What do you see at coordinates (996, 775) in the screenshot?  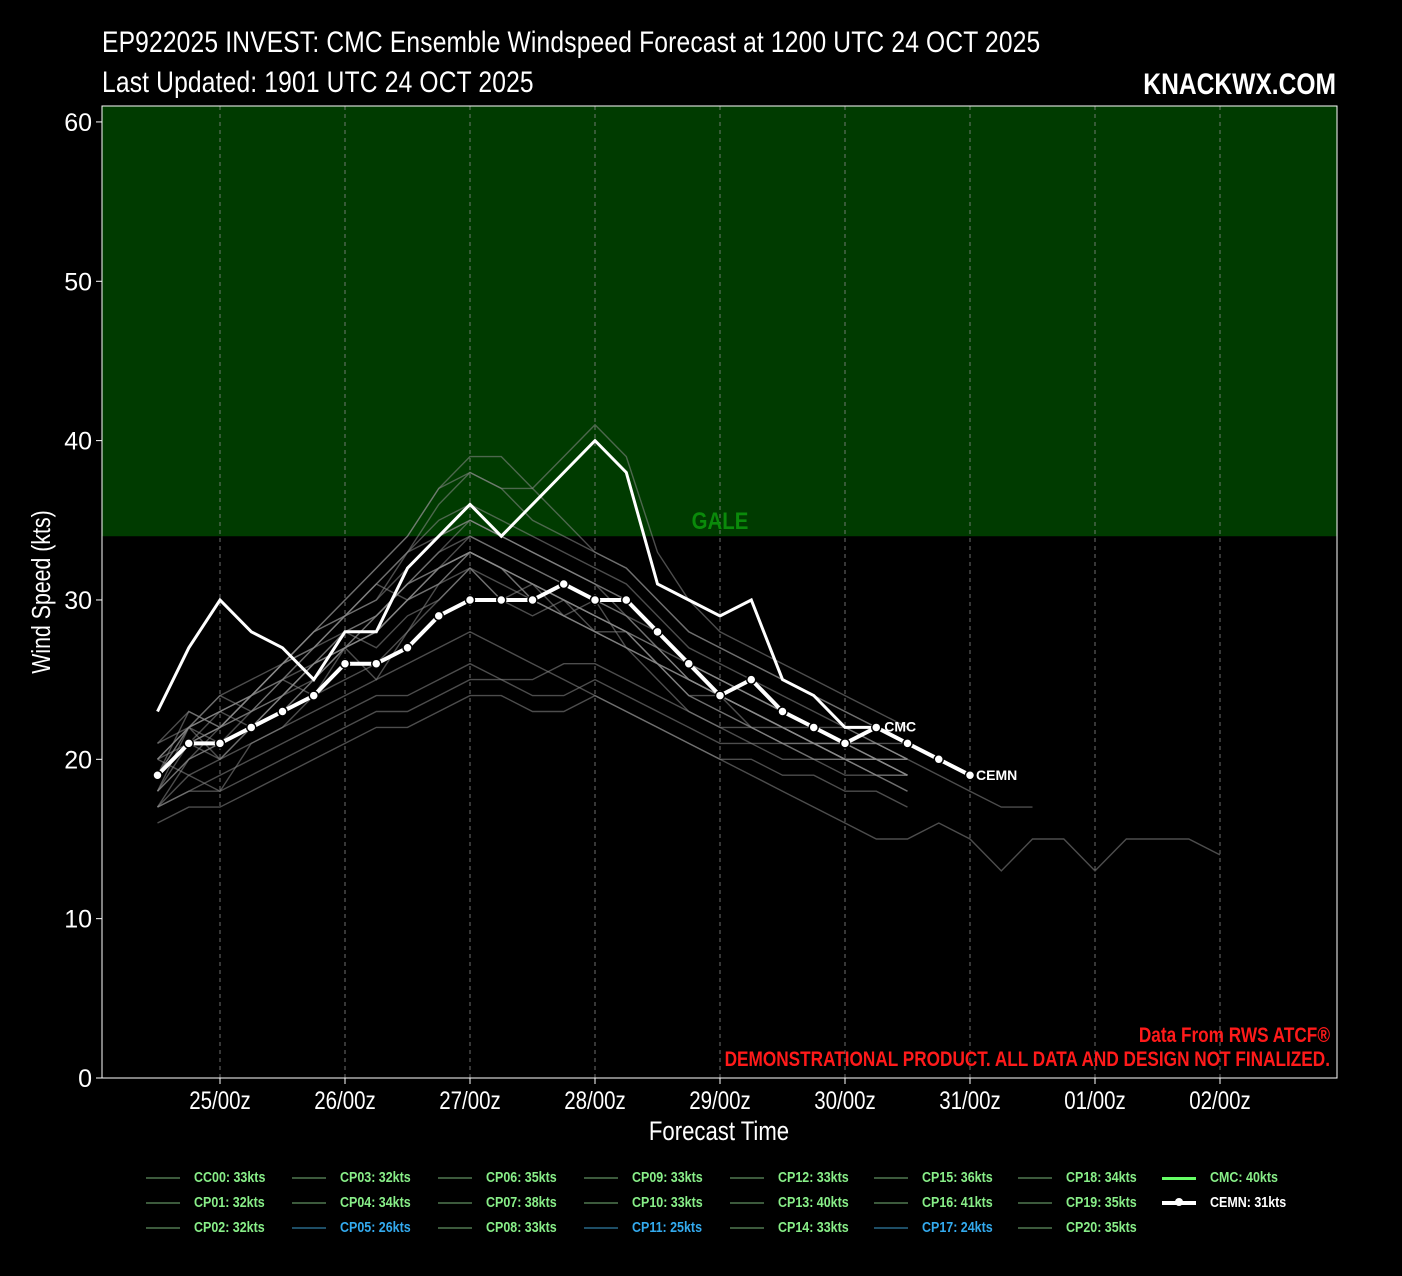 I see `cemn-end-label: CEMN` at bounding box center [996, 775].